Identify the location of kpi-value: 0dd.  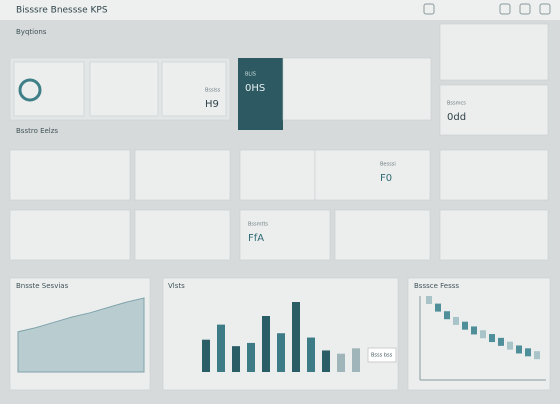
(456, 117).